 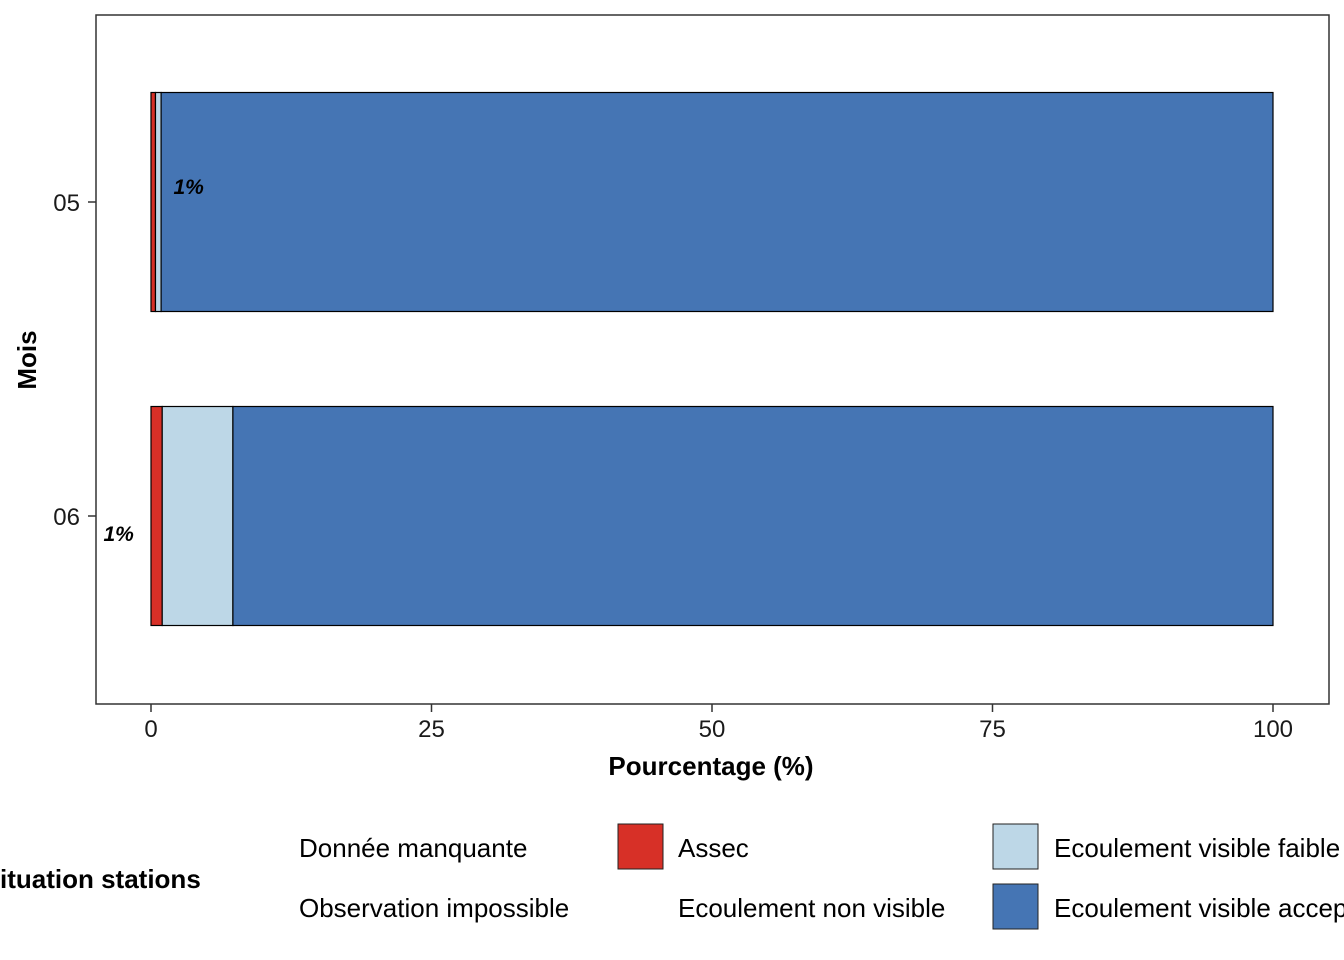 What do you see at coordinates (811, 908) in the screenshot?
I see `legend-label: Ecoulement non visible` at bounding box center [811, 908].